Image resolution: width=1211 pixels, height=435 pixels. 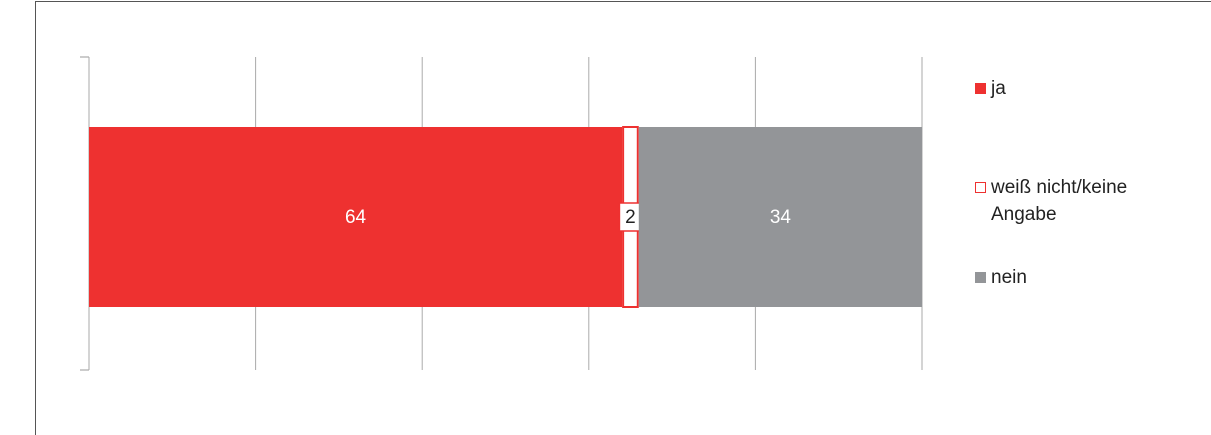 What do you see at coordinates (1078, 88) in the screenshot?
I see `legend-item: ja` at bounding box center [1078, 88].